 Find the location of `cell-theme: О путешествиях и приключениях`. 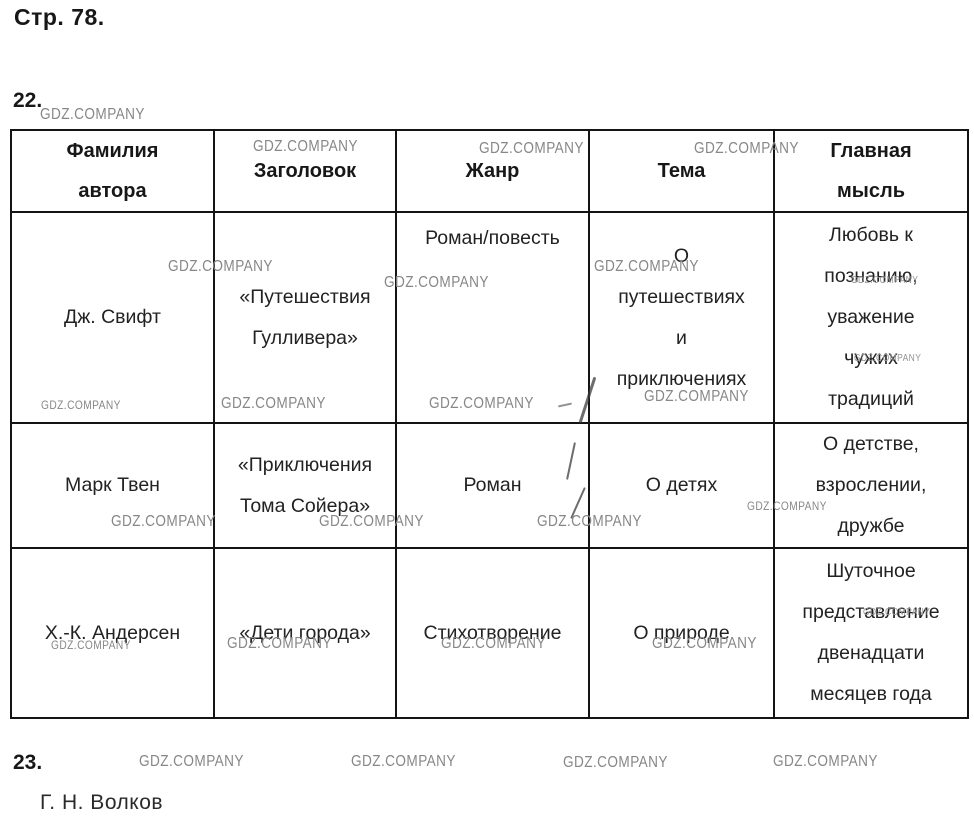

cell-theme: О путешествиях и приключениях is located at coordinates (681, 317).